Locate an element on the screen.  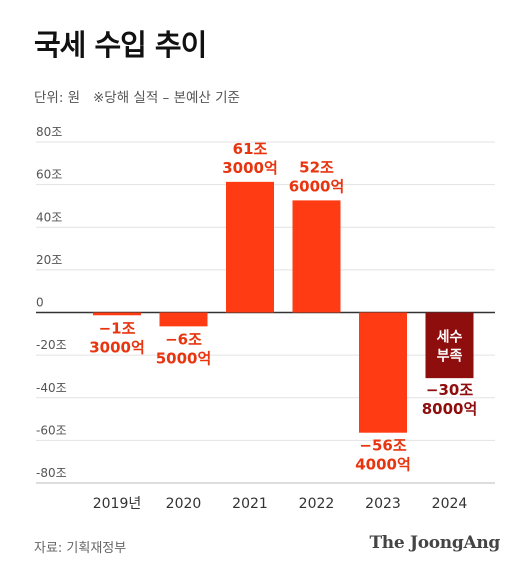
value-label: −6조 is located at coordinates (183, 339).